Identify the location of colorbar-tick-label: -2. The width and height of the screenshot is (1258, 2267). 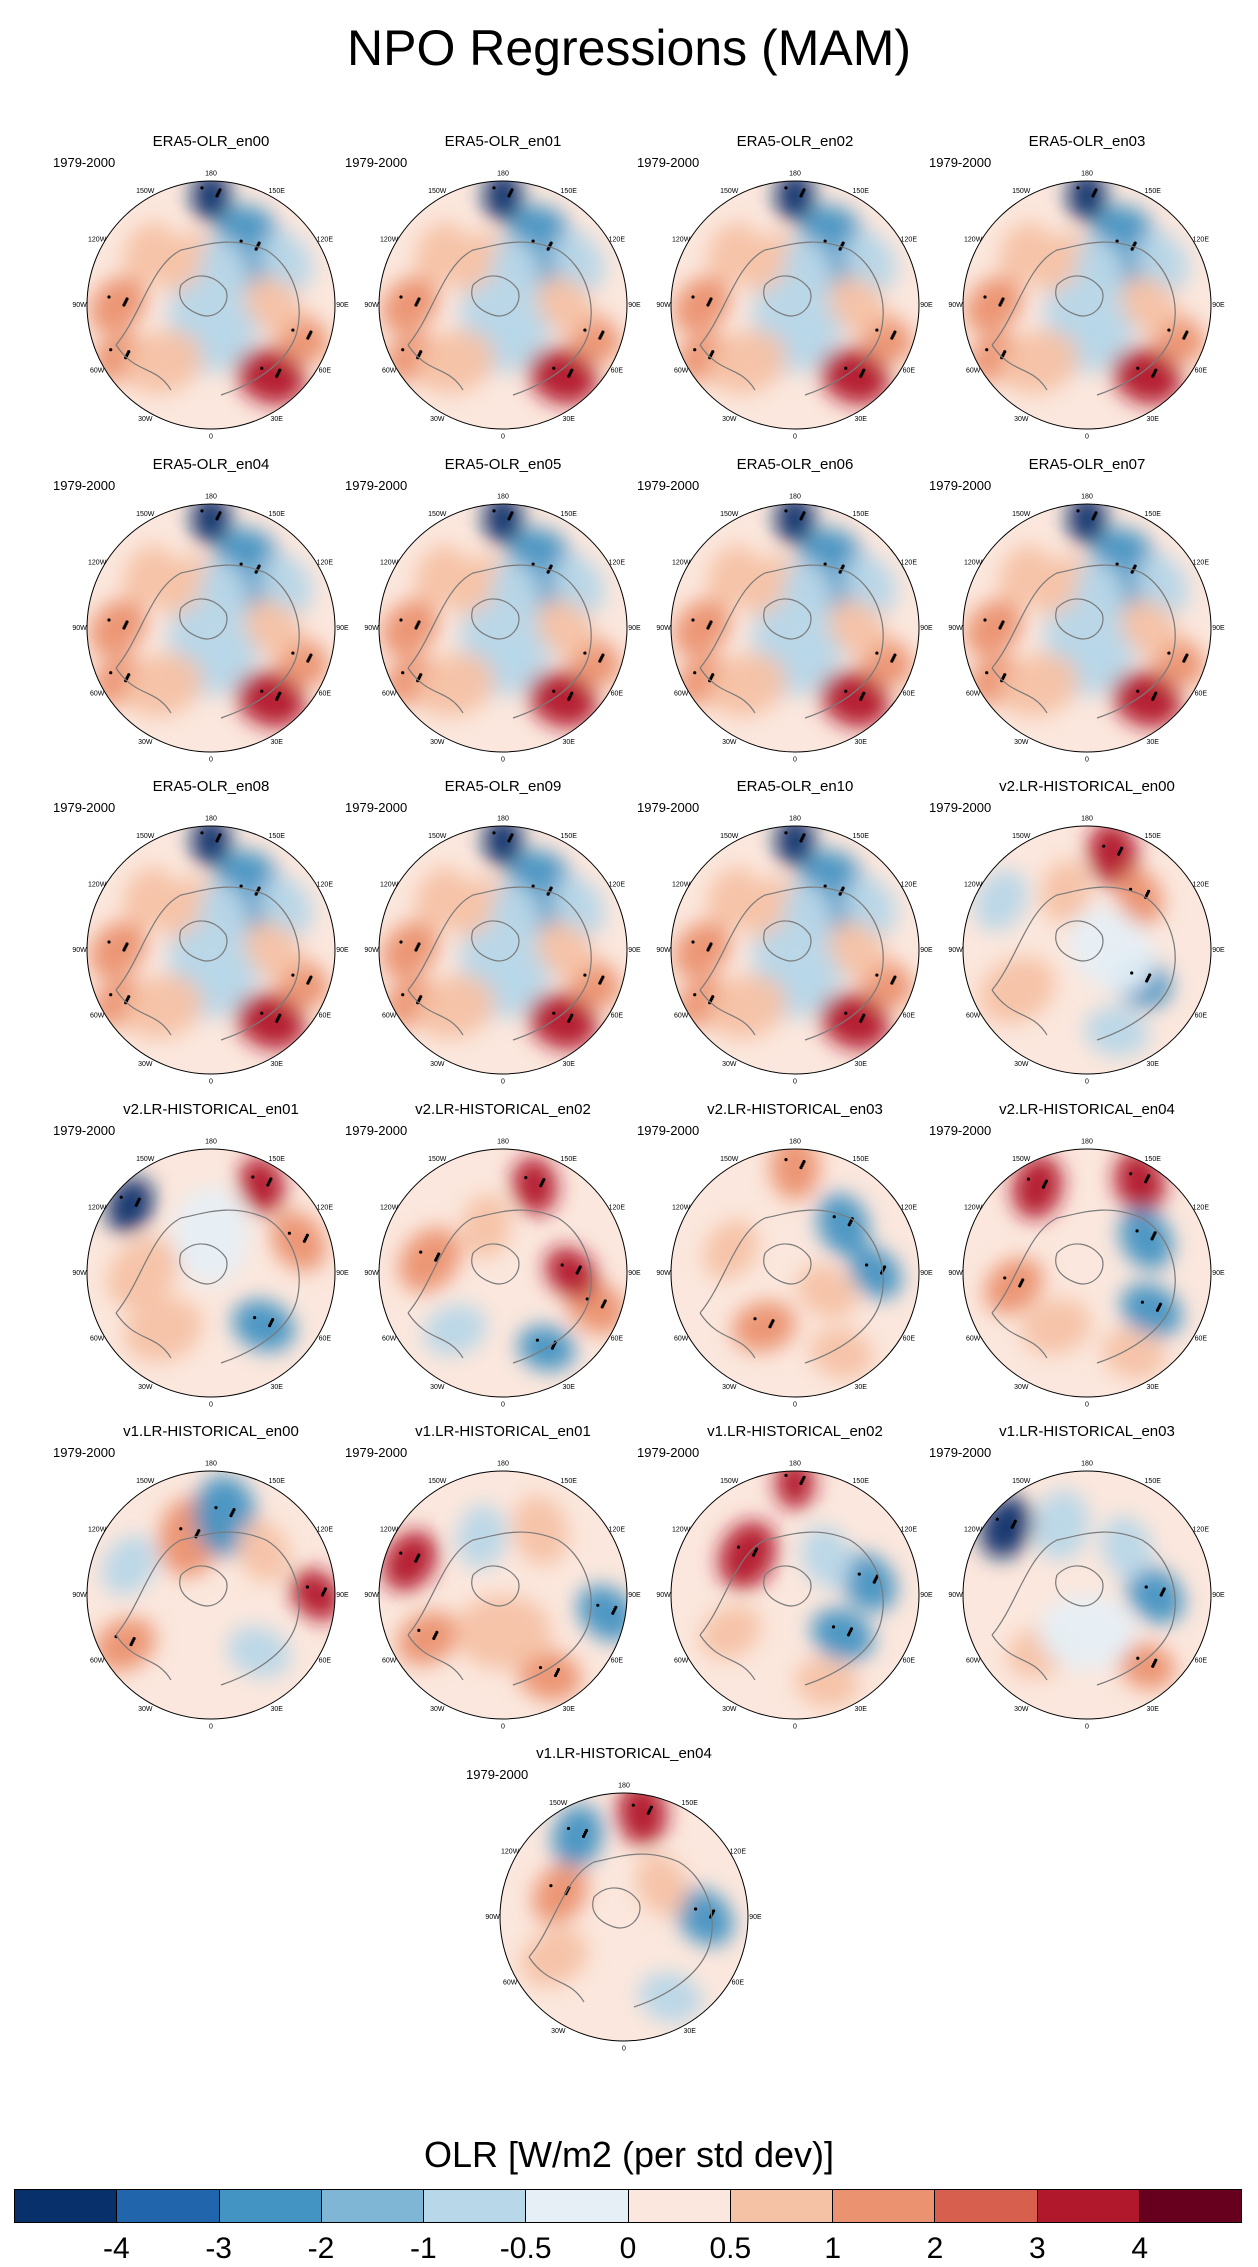
(321, 2248).